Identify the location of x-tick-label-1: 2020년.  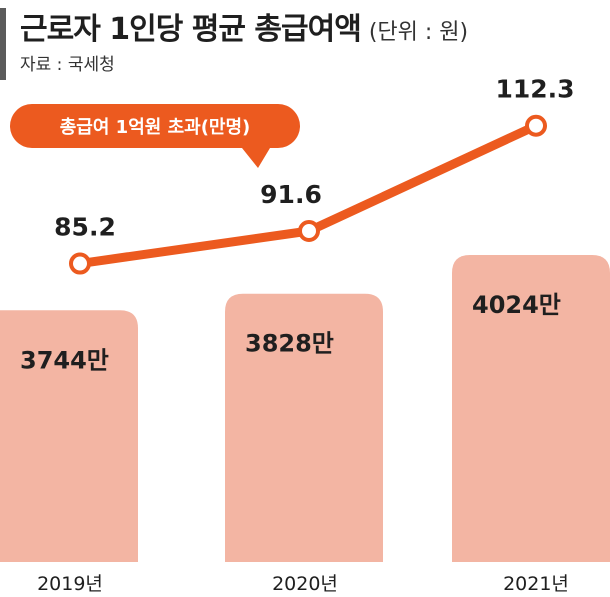
(305, 584).